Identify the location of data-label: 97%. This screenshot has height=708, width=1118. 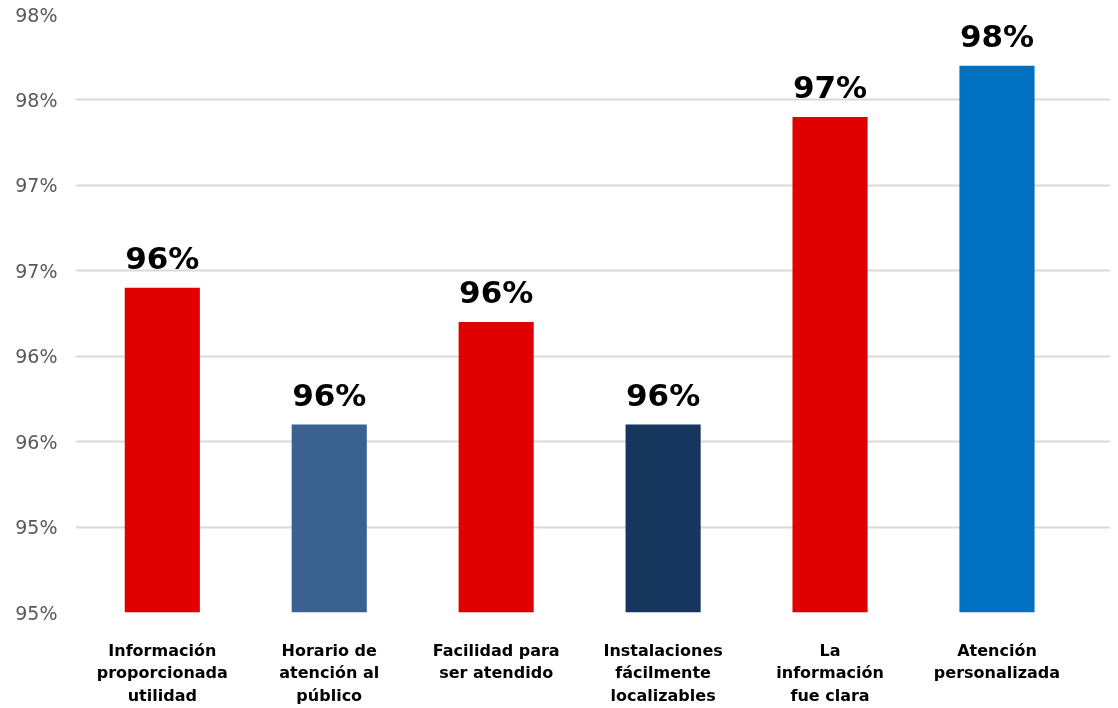
(830, 87).